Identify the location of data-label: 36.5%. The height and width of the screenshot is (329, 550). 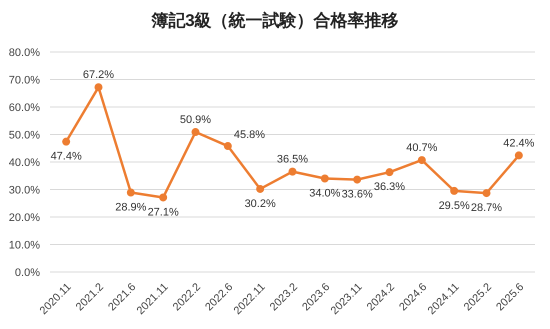
(292, 160).